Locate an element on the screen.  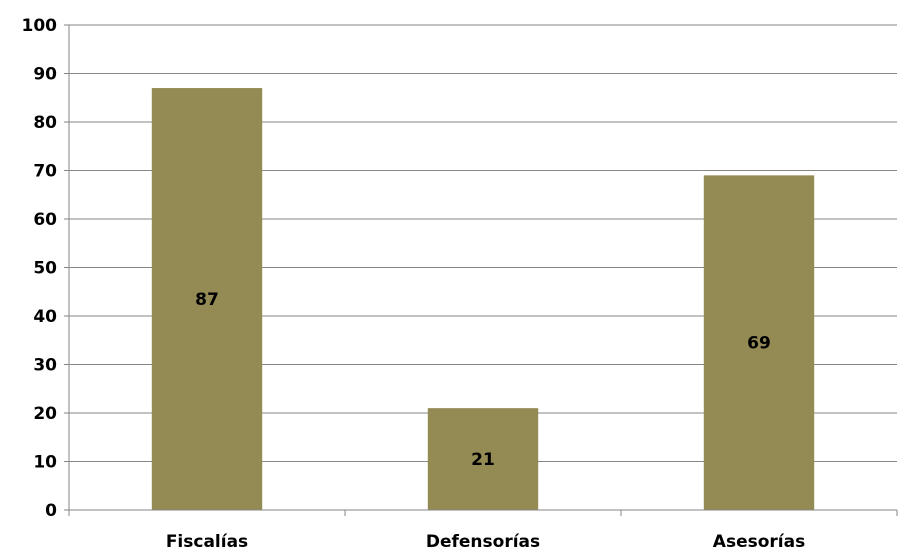
y-tick-label: 90 is located at coordinates (45, 75).